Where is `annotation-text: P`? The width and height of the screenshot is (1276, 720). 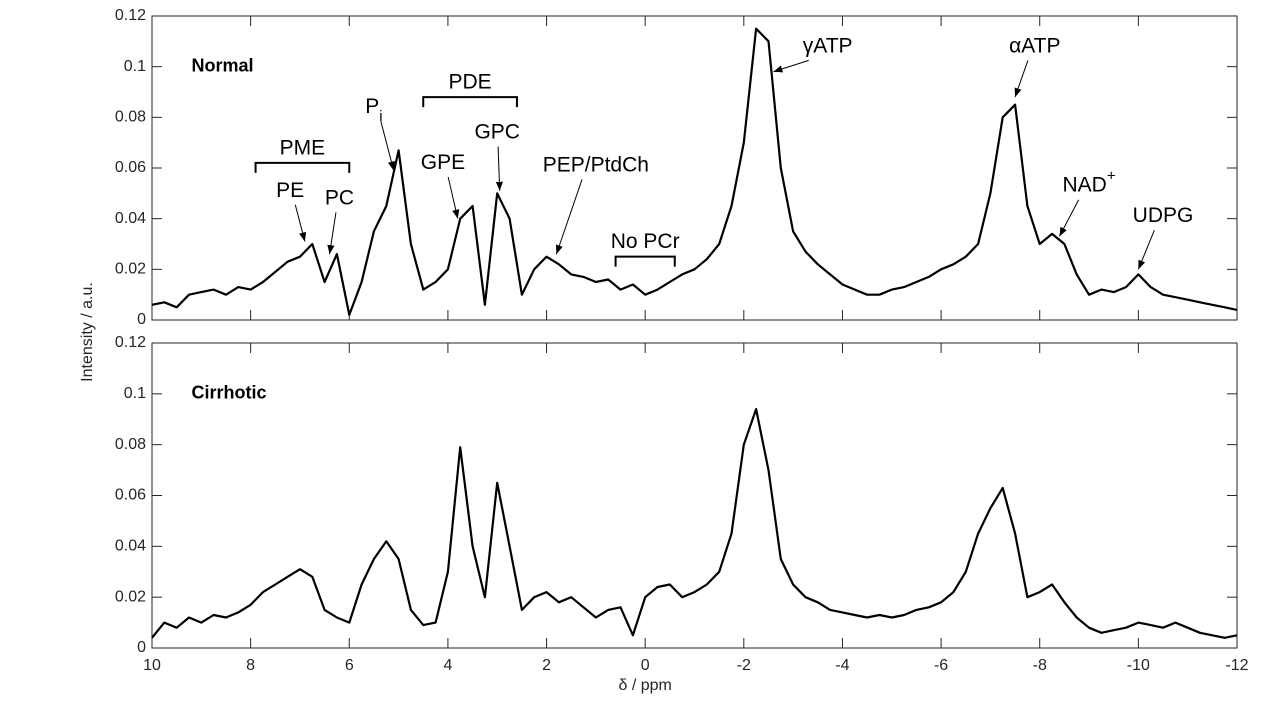
annotation-text: P is located at coordinates (372, 106).